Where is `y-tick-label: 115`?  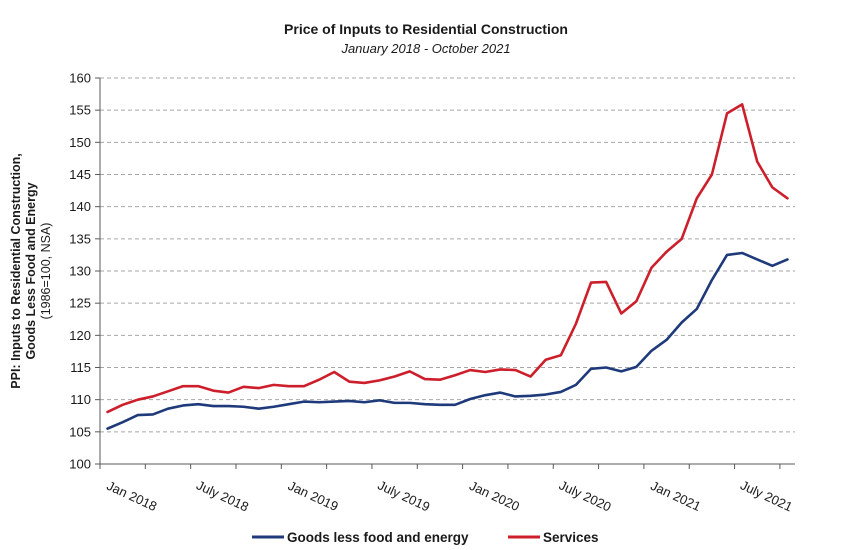 y-tick-label: 115 is located at coordinates (80, 367).